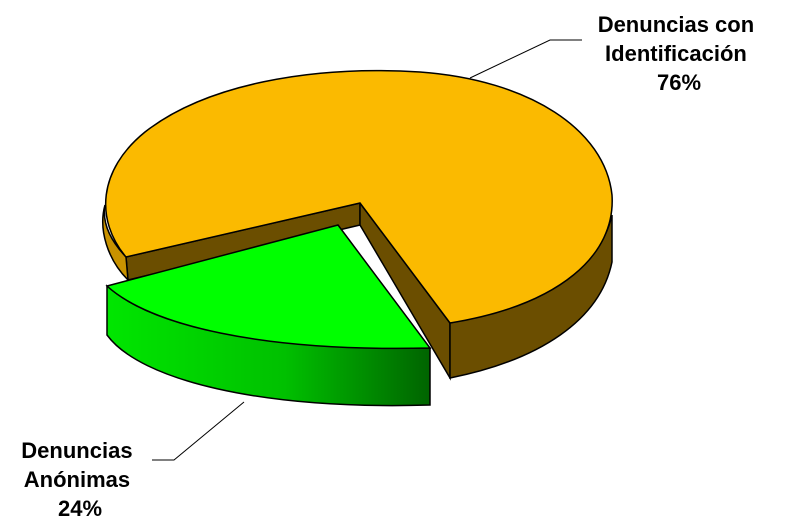  Describe the element at coordinates (676, 53) in the screenshot. I see `label-identificacion-line-2: Identificación` at that location.